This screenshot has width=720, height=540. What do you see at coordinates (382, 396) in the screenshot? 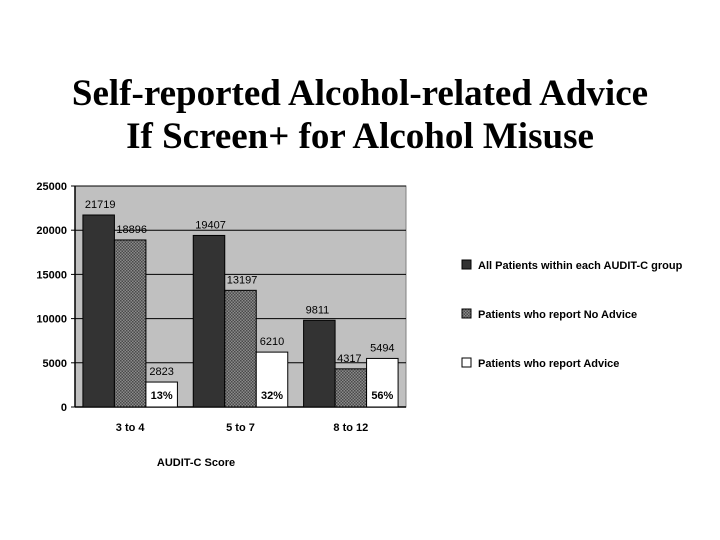
I see `percent-annotation: 56%` at bounding box center [382, 396].